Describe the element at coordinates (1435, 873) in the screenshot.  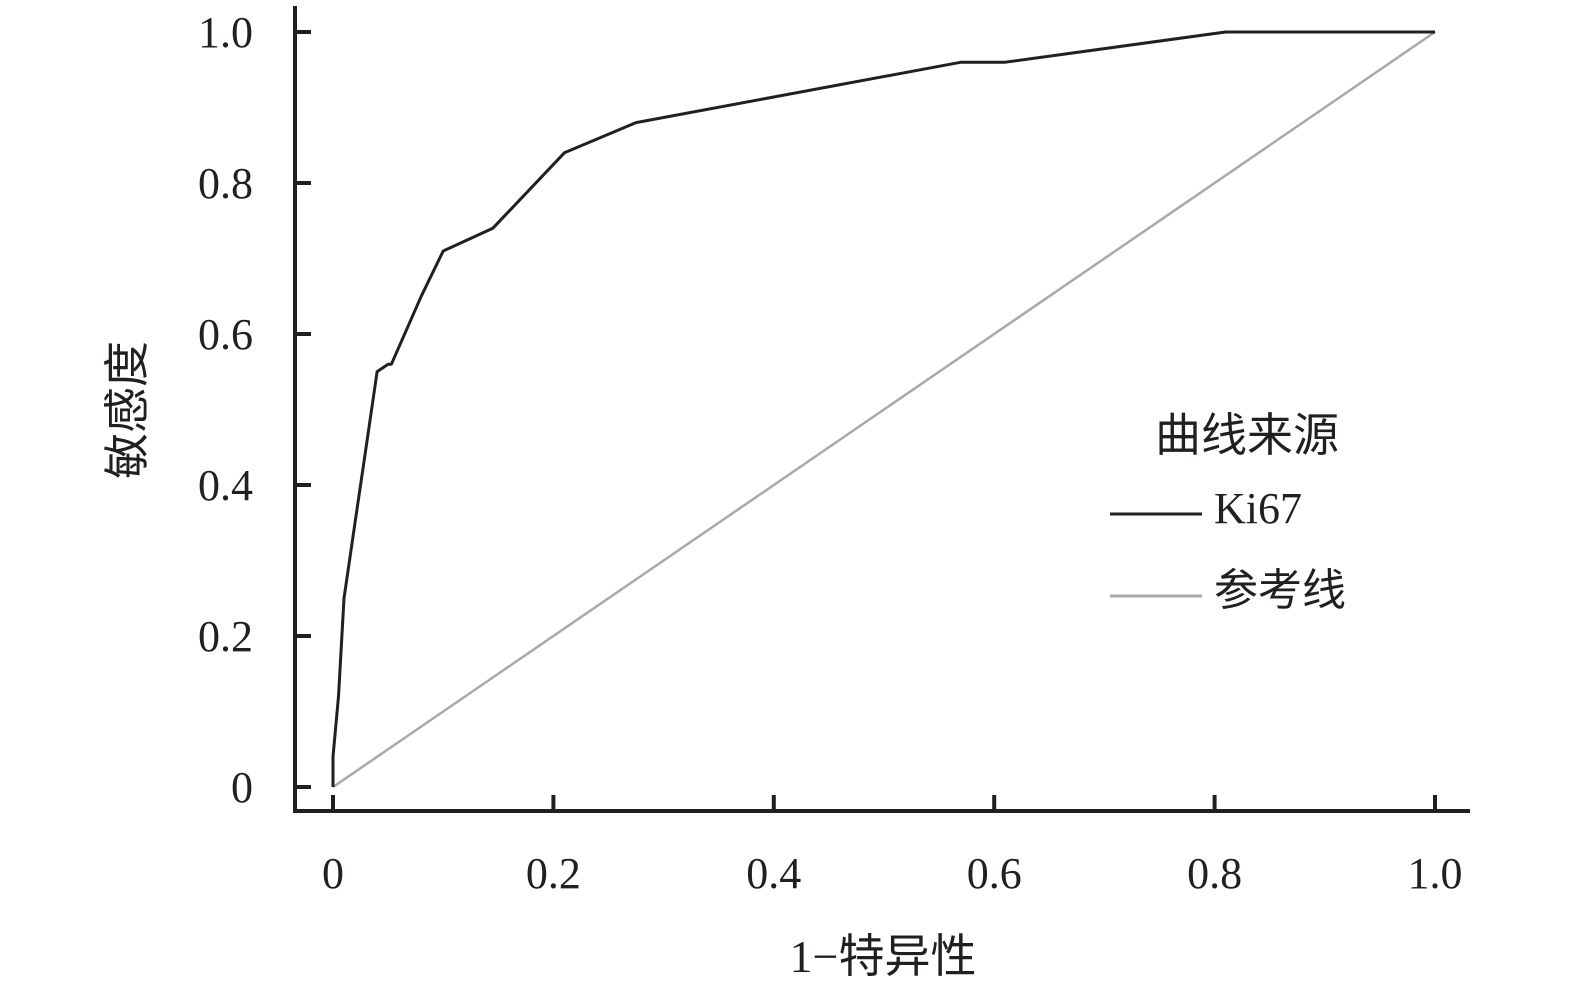
I see `x-tick-label: 1.0` at that location.